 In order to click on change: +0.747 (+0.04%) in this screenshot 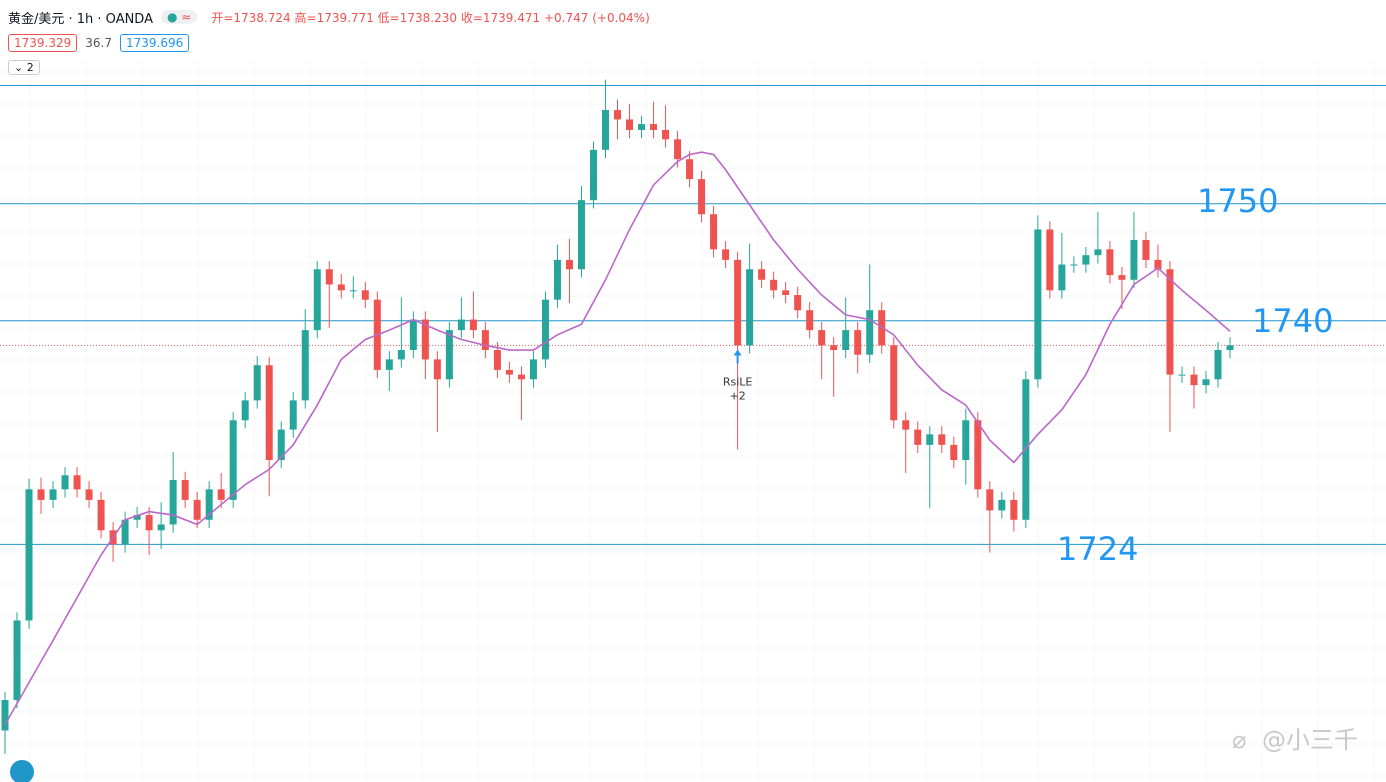, I will do `click(596, 17)`.